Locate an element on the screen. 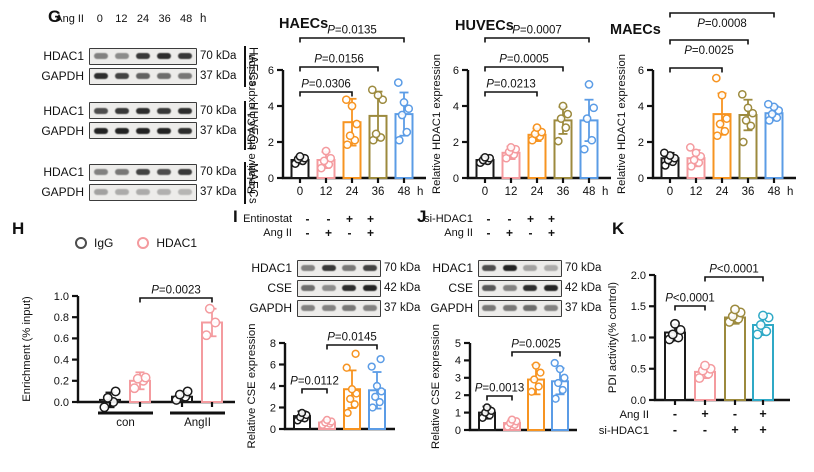  unit-label: h is located at coordinates (203, 19).